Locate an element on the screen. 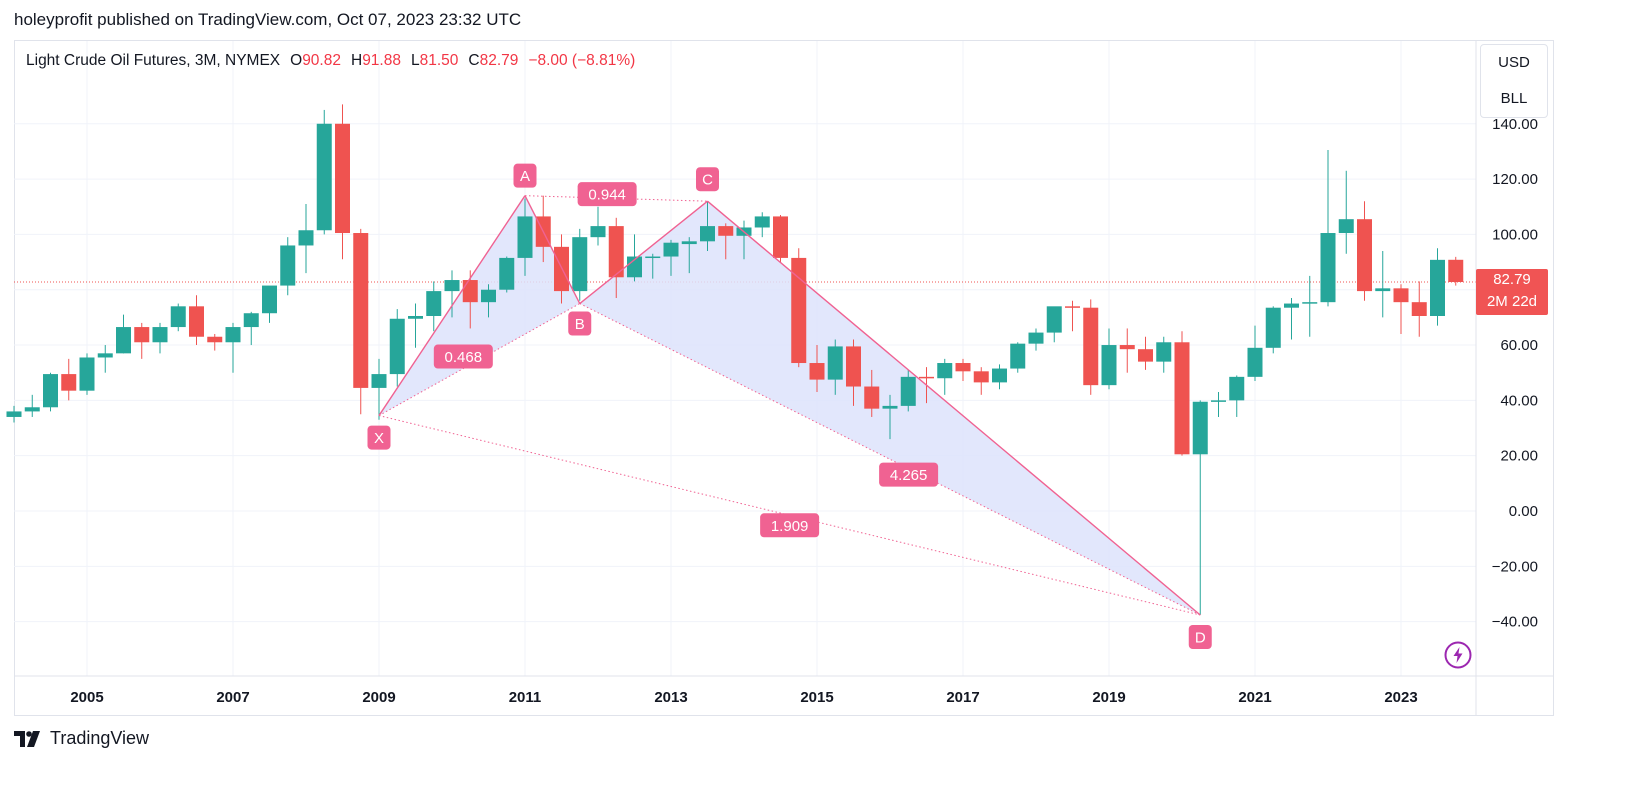 Image resolution: width=1650 pixels, height=805 pixels. tradingview-logo-text: TradingView is located at coordinates (100, 738).